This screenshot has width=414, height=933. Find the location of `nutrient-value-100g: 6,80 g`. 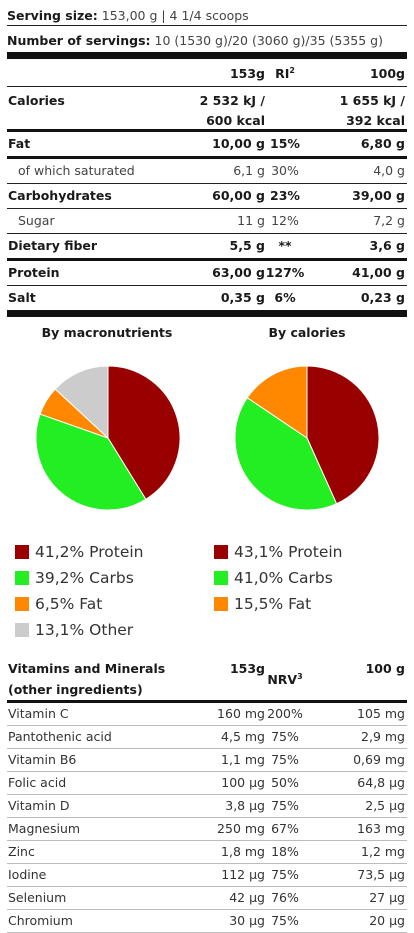

nutrient-value-100g: 6,80 g is located at coordinates (382, 143).